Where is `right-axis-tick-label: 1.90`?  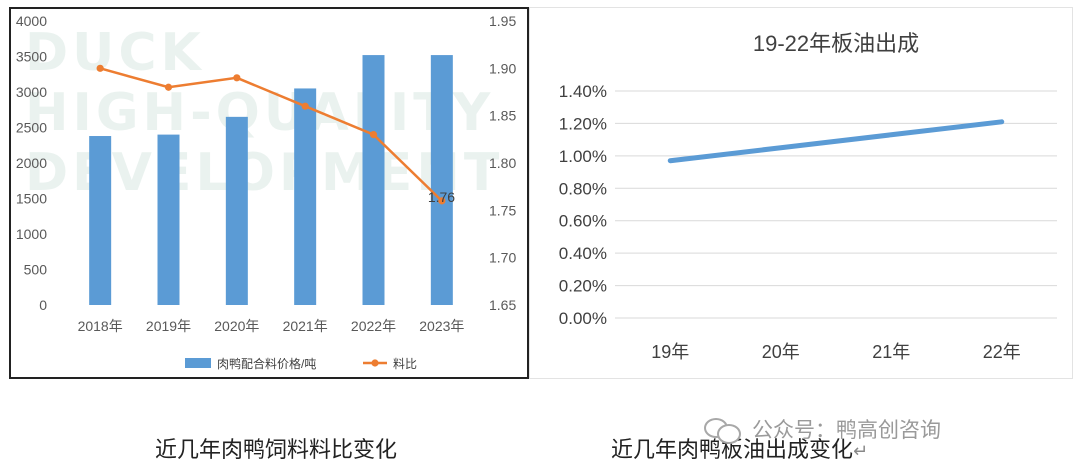
right-axis-tick-label: 1.90 is located at coordinates (502, 68).